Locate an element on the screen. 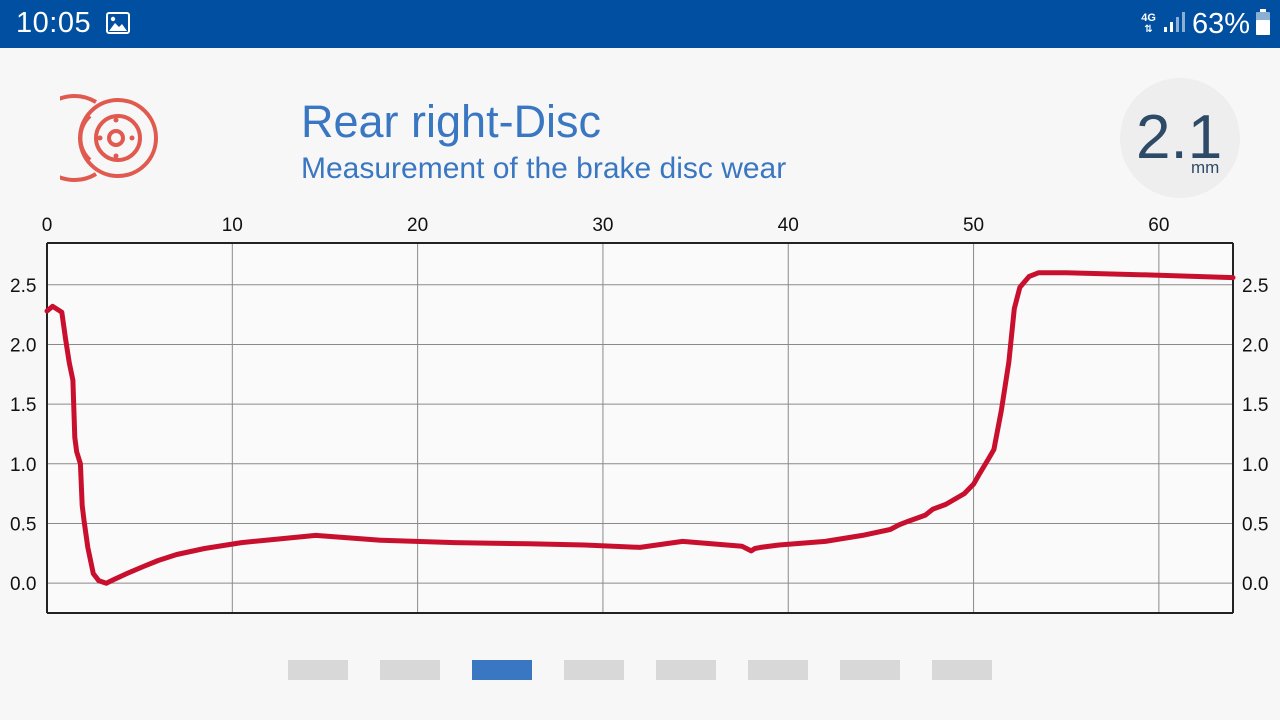  y-tick-label-left: 1.5 is located at coordinates (23, 405).